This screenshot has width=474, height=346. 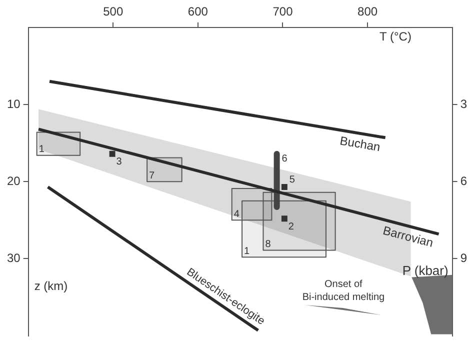 I want to click on y-tick-label: 10, so click(x=13, y=103).